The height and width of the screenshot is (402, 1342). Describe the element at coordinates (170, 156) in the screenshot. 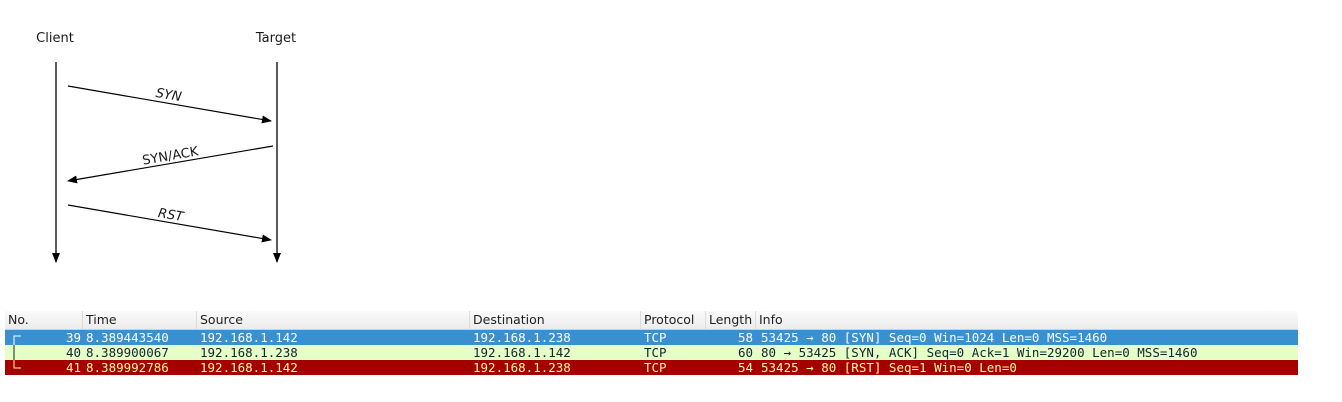

I see `syn-ack-label: SYN/ACK` at that location.